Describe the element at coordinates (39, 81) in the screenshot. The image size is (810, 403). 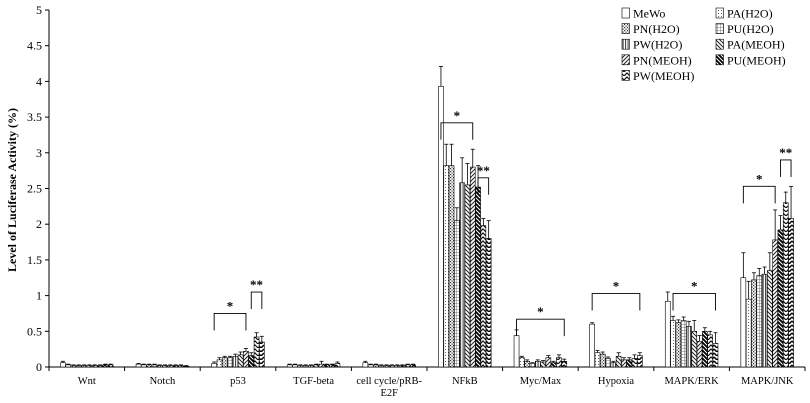
I see `y-tick-label: 4` at that location.